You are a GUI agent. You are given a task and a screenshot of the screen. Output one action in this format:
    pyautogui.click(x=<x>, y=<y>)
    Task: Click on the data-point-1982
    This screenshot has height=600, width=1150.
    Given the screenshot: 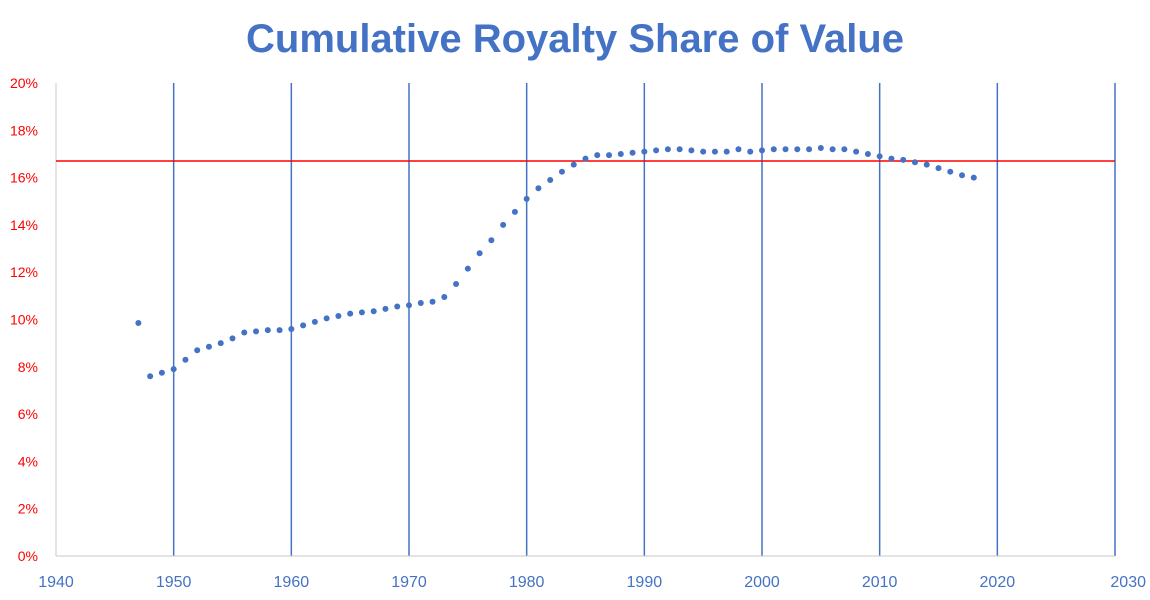 What is the action you would take?
    pyautogui.click(x=550, y=179)
    